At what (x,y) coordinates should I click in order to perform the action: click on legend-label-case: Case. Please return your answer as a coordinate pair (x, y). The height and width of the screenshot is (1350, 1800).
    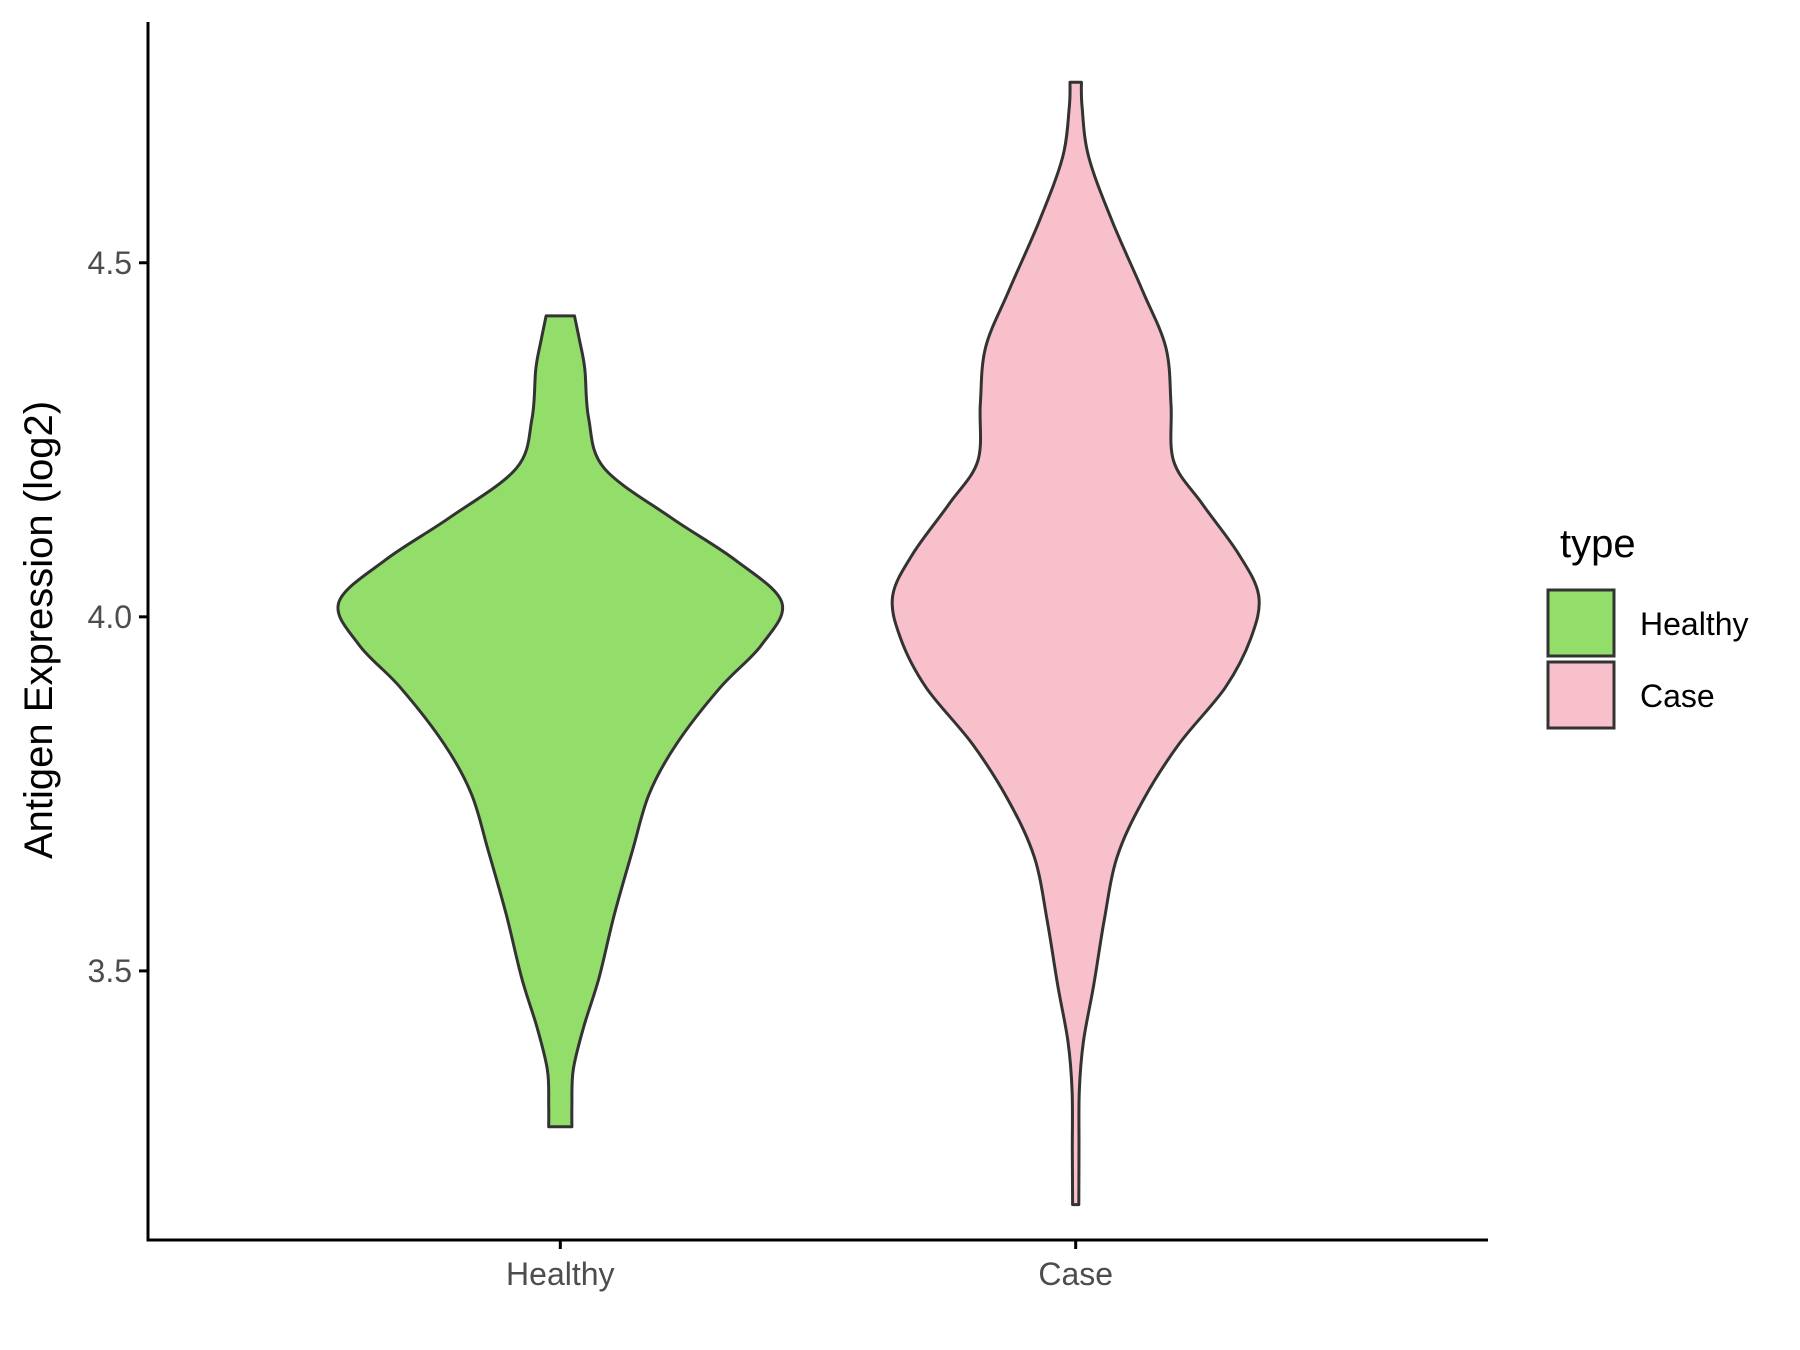
    Looking at the image, I should click on (1677, 696).